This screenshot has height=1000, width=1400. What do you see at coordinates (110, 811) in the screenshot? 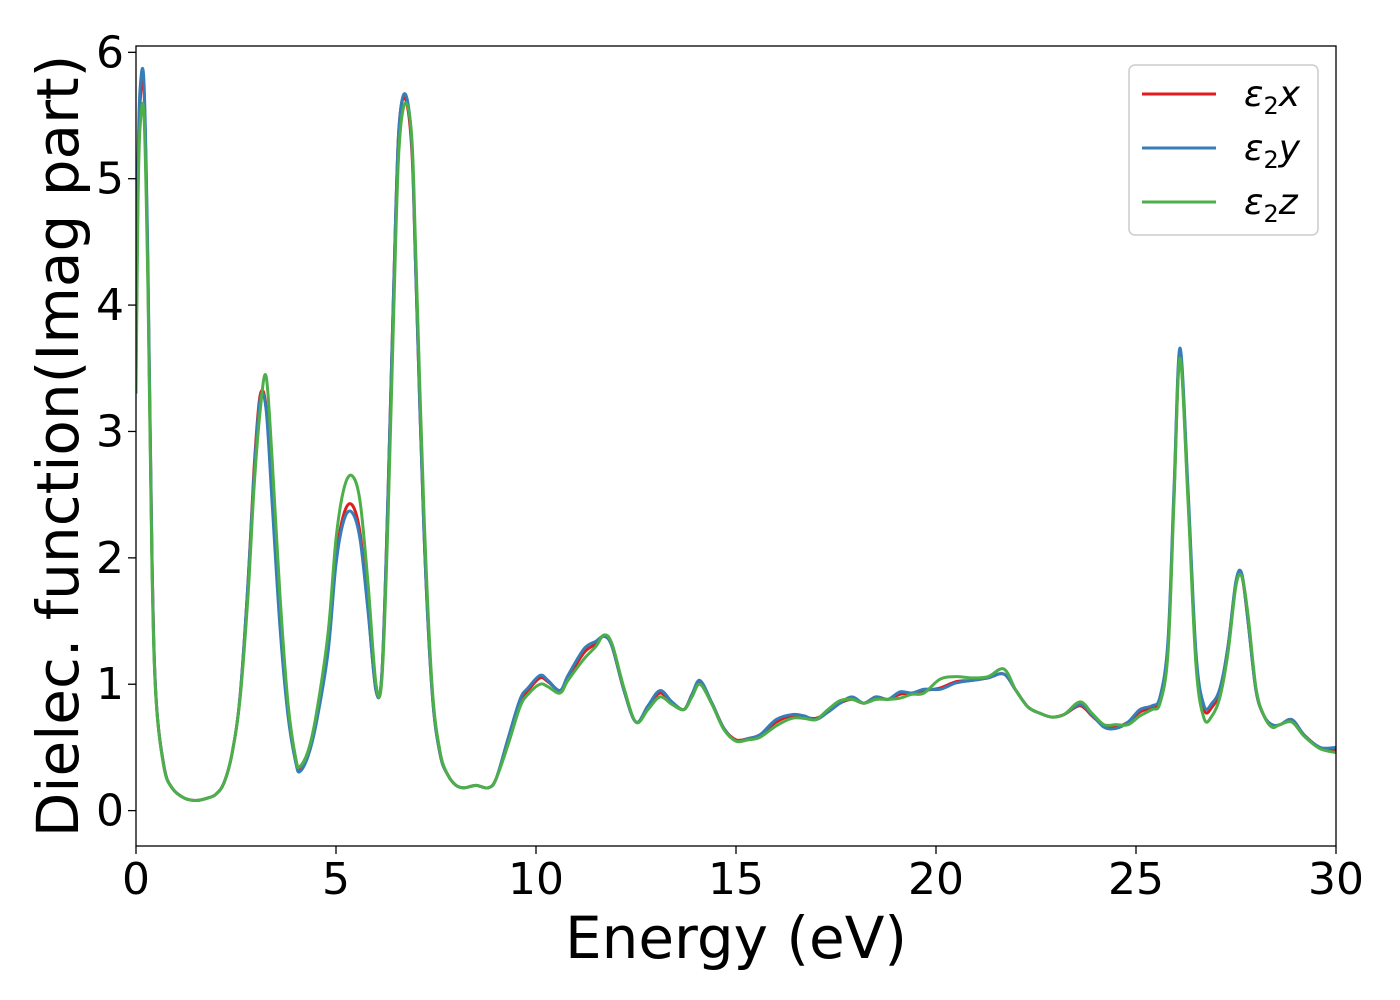
I see `y-tick-label: 0` at bounding box center [110, 811].